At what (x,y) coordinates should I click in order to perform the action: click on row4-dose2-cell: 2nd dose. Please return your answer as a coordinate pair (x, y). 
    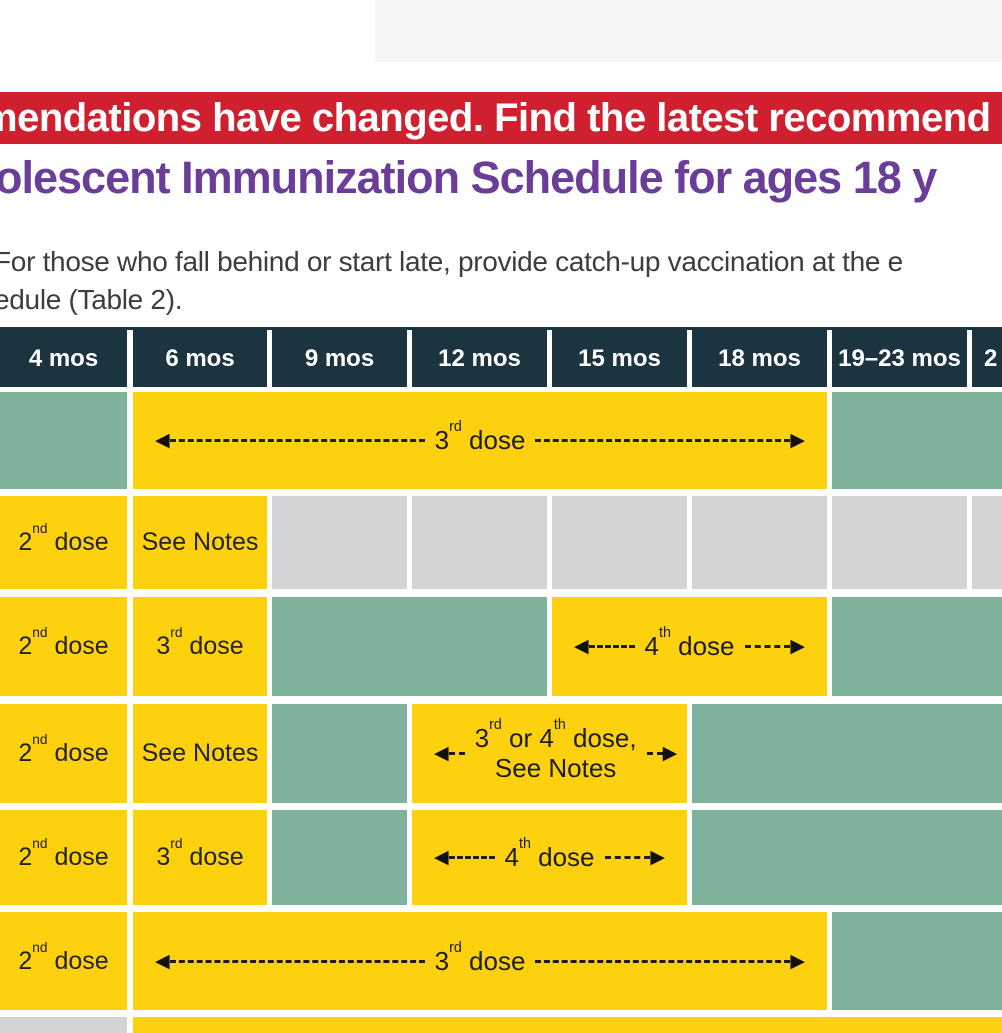
    Looking at the image, I should click on (63, 753).